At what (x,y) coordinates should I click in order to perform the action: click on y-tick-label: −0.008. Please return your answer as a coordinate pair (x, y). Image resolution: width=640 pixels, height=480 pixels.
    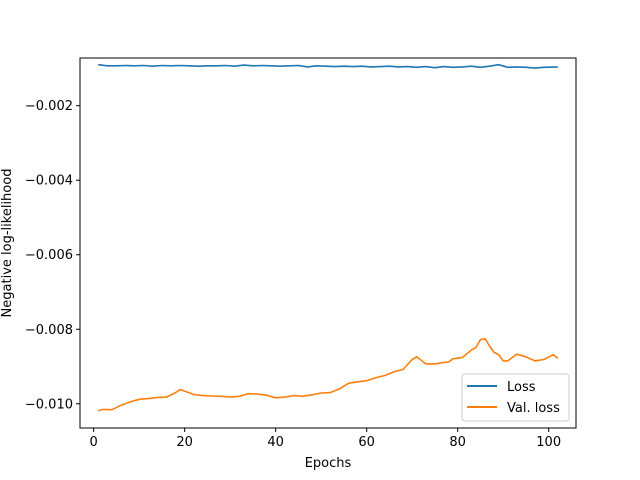
    Looking at the image, I should click on (49, 330).